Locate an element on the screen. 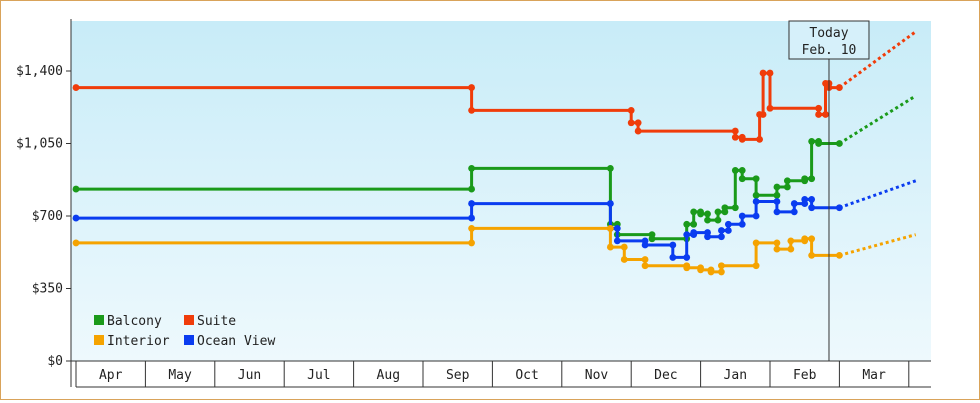 This screenshot has height=403, width=980. series-projection-balcony is located at coordinates (877, 119).